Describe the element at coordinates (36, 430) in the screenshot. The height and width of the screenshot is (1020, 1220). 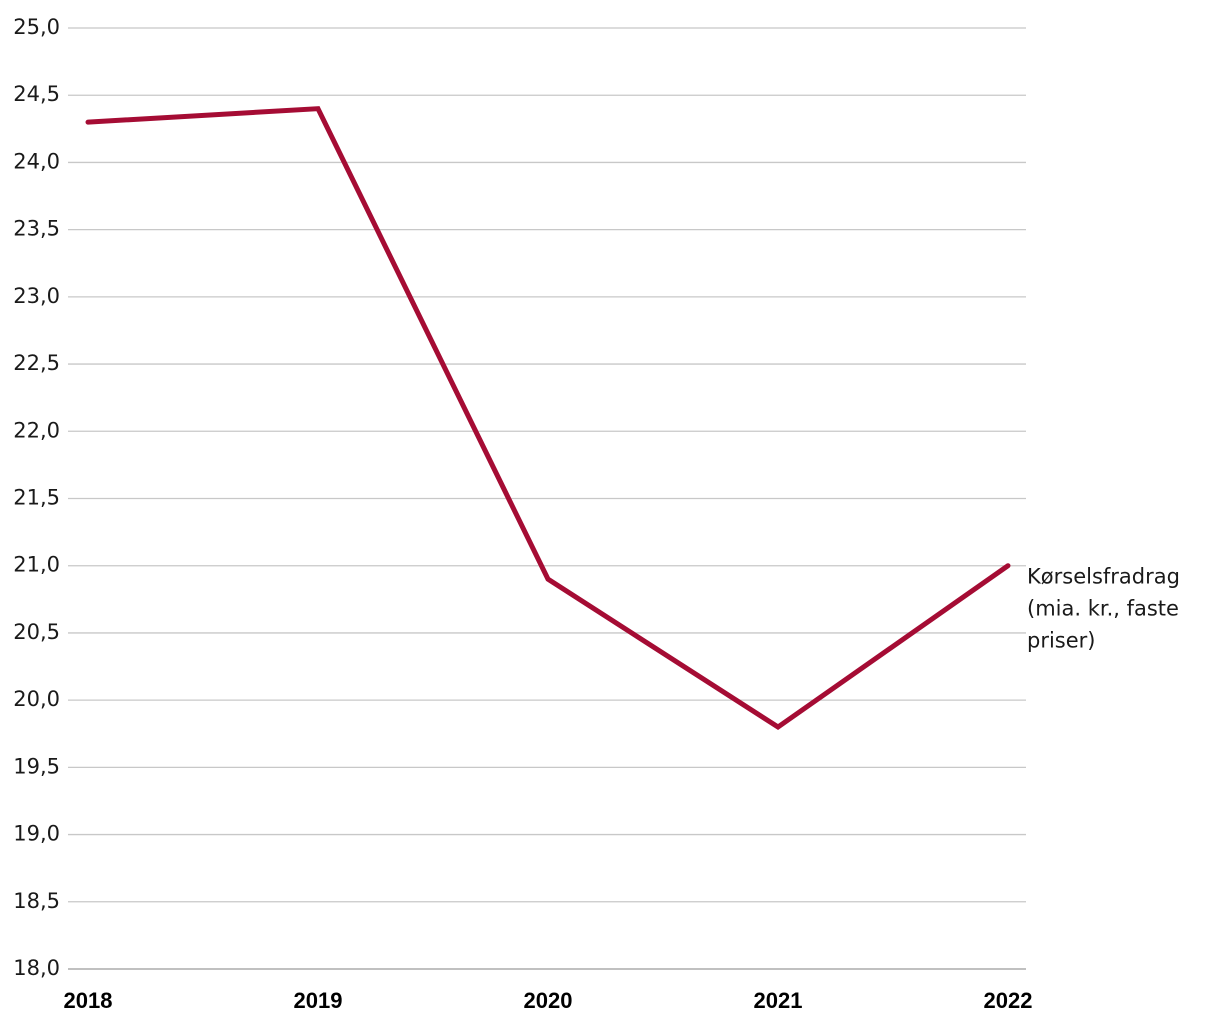
I see `y-tick-label: 22,0` at that location.